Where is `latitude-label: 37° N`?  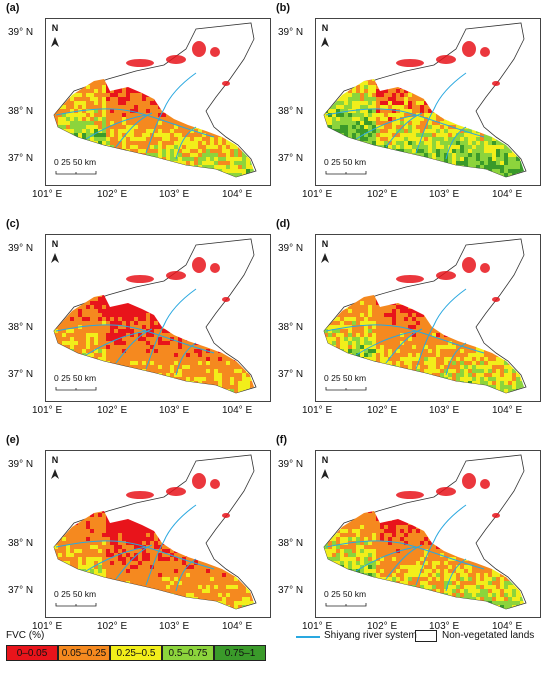 latitude-label: 37° N is located at coordinates (291, 590).